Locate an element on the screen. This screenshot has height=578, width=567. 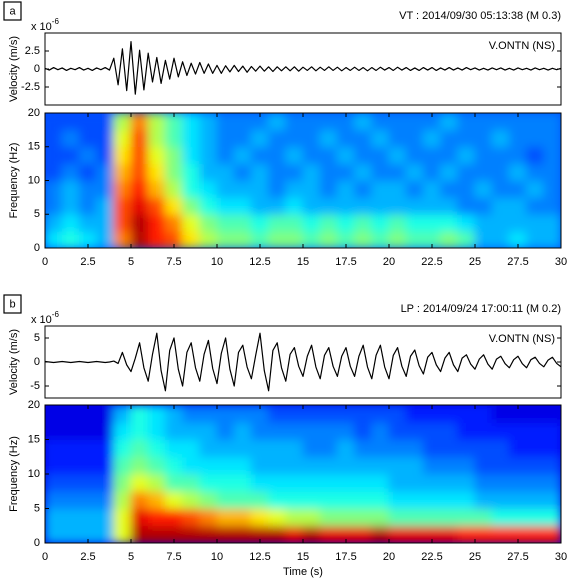
x-tick-label: 7.5 is located at coordinates (173, 557).